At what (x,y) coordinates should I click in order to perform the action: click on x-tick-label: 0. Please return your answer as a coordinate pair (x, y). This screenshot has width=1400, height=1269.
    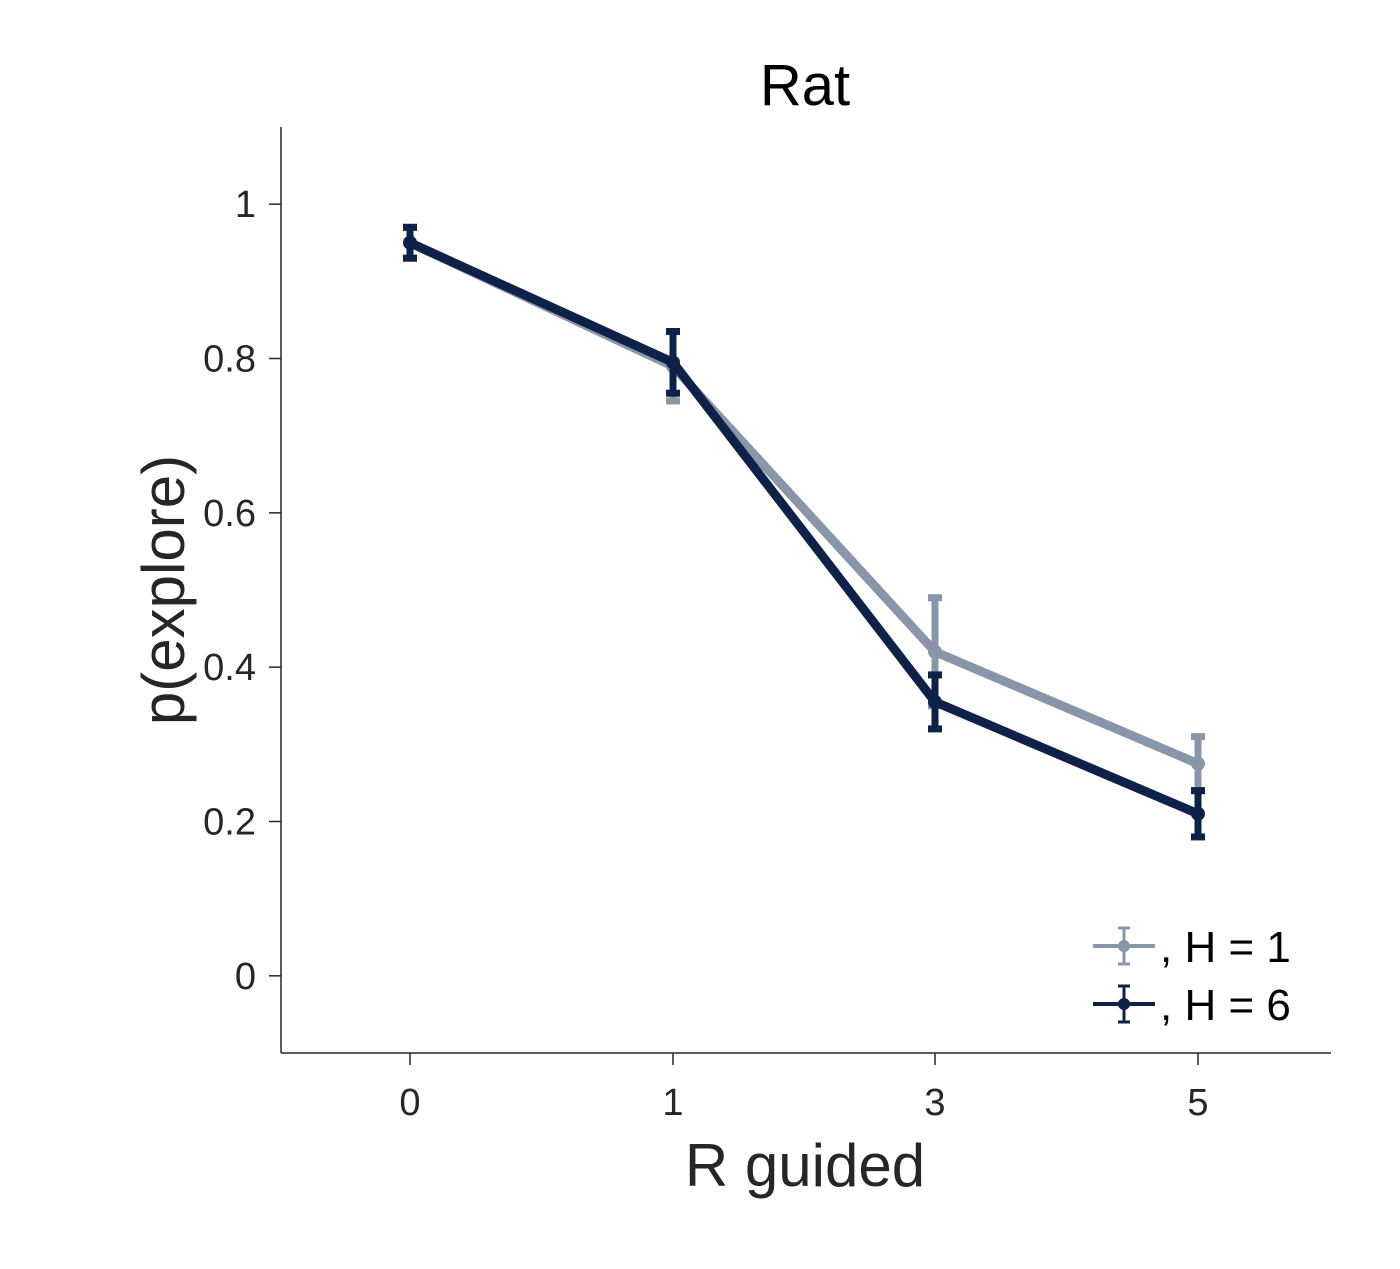
    Looking at the image, I should click on (409, 1103).